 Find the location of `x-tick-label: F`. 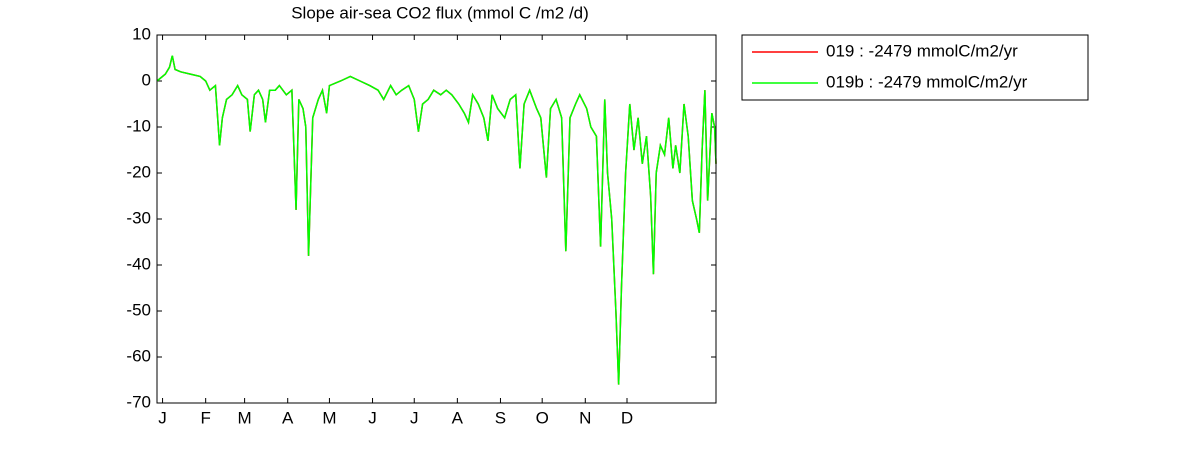

x-tick-label: F is located at coordinates (205, 417).